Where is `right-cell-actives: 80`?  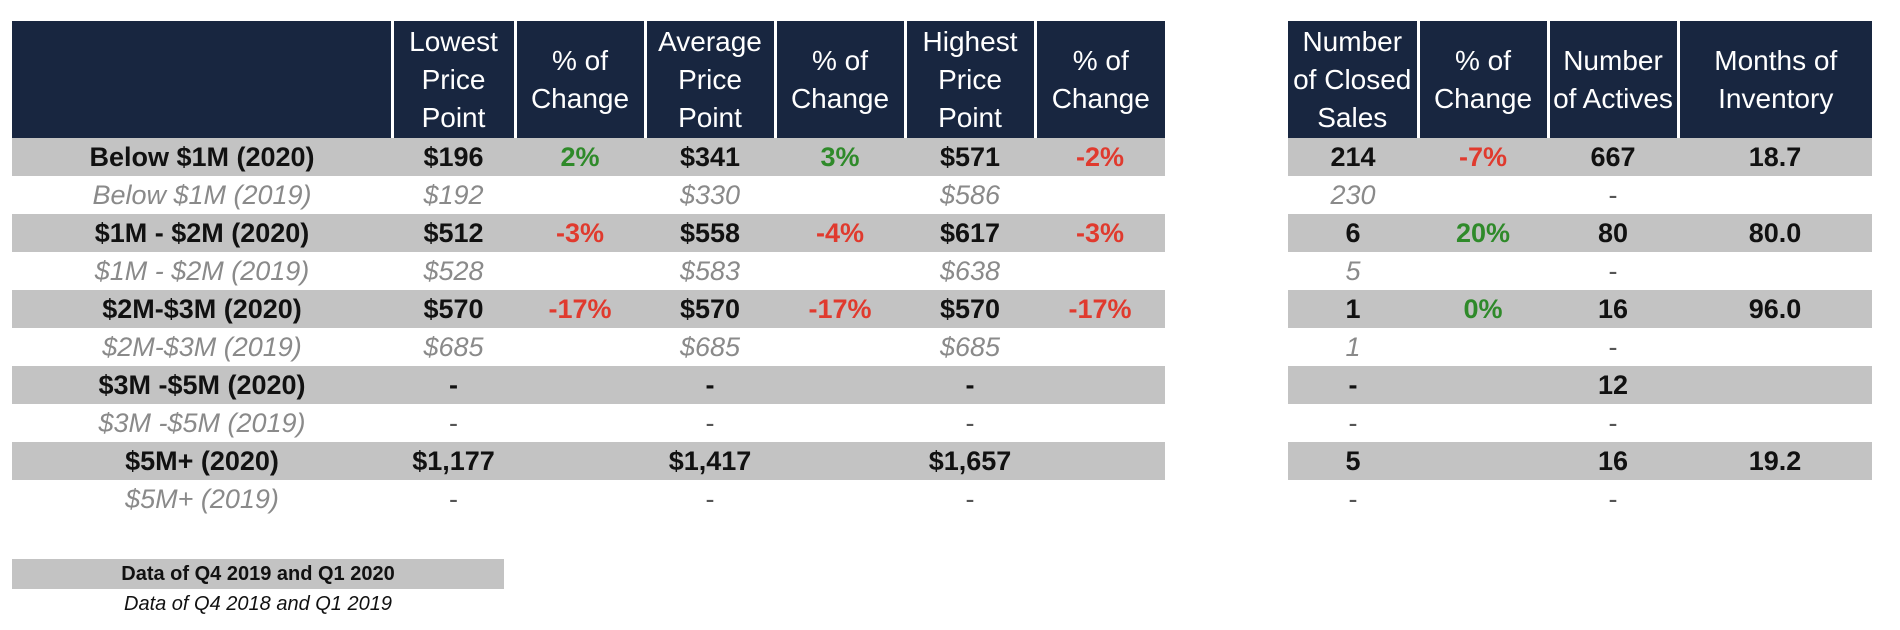
right-cell-actives: 80 is located at coordinates (1613, 233).